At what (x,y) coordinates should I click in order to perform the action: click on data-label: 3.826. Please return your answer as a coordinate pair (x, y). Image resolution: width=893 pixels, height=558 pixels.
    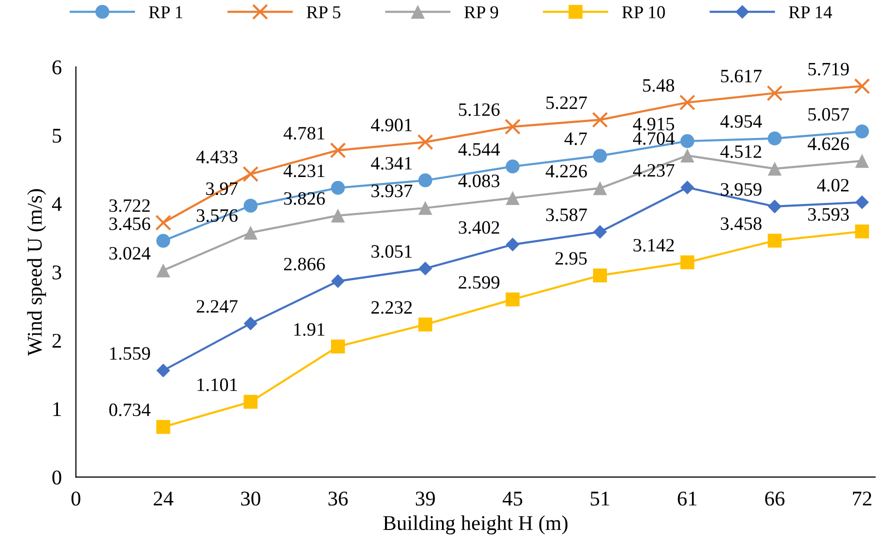
    Looking at the image, I should click on (304, 198).